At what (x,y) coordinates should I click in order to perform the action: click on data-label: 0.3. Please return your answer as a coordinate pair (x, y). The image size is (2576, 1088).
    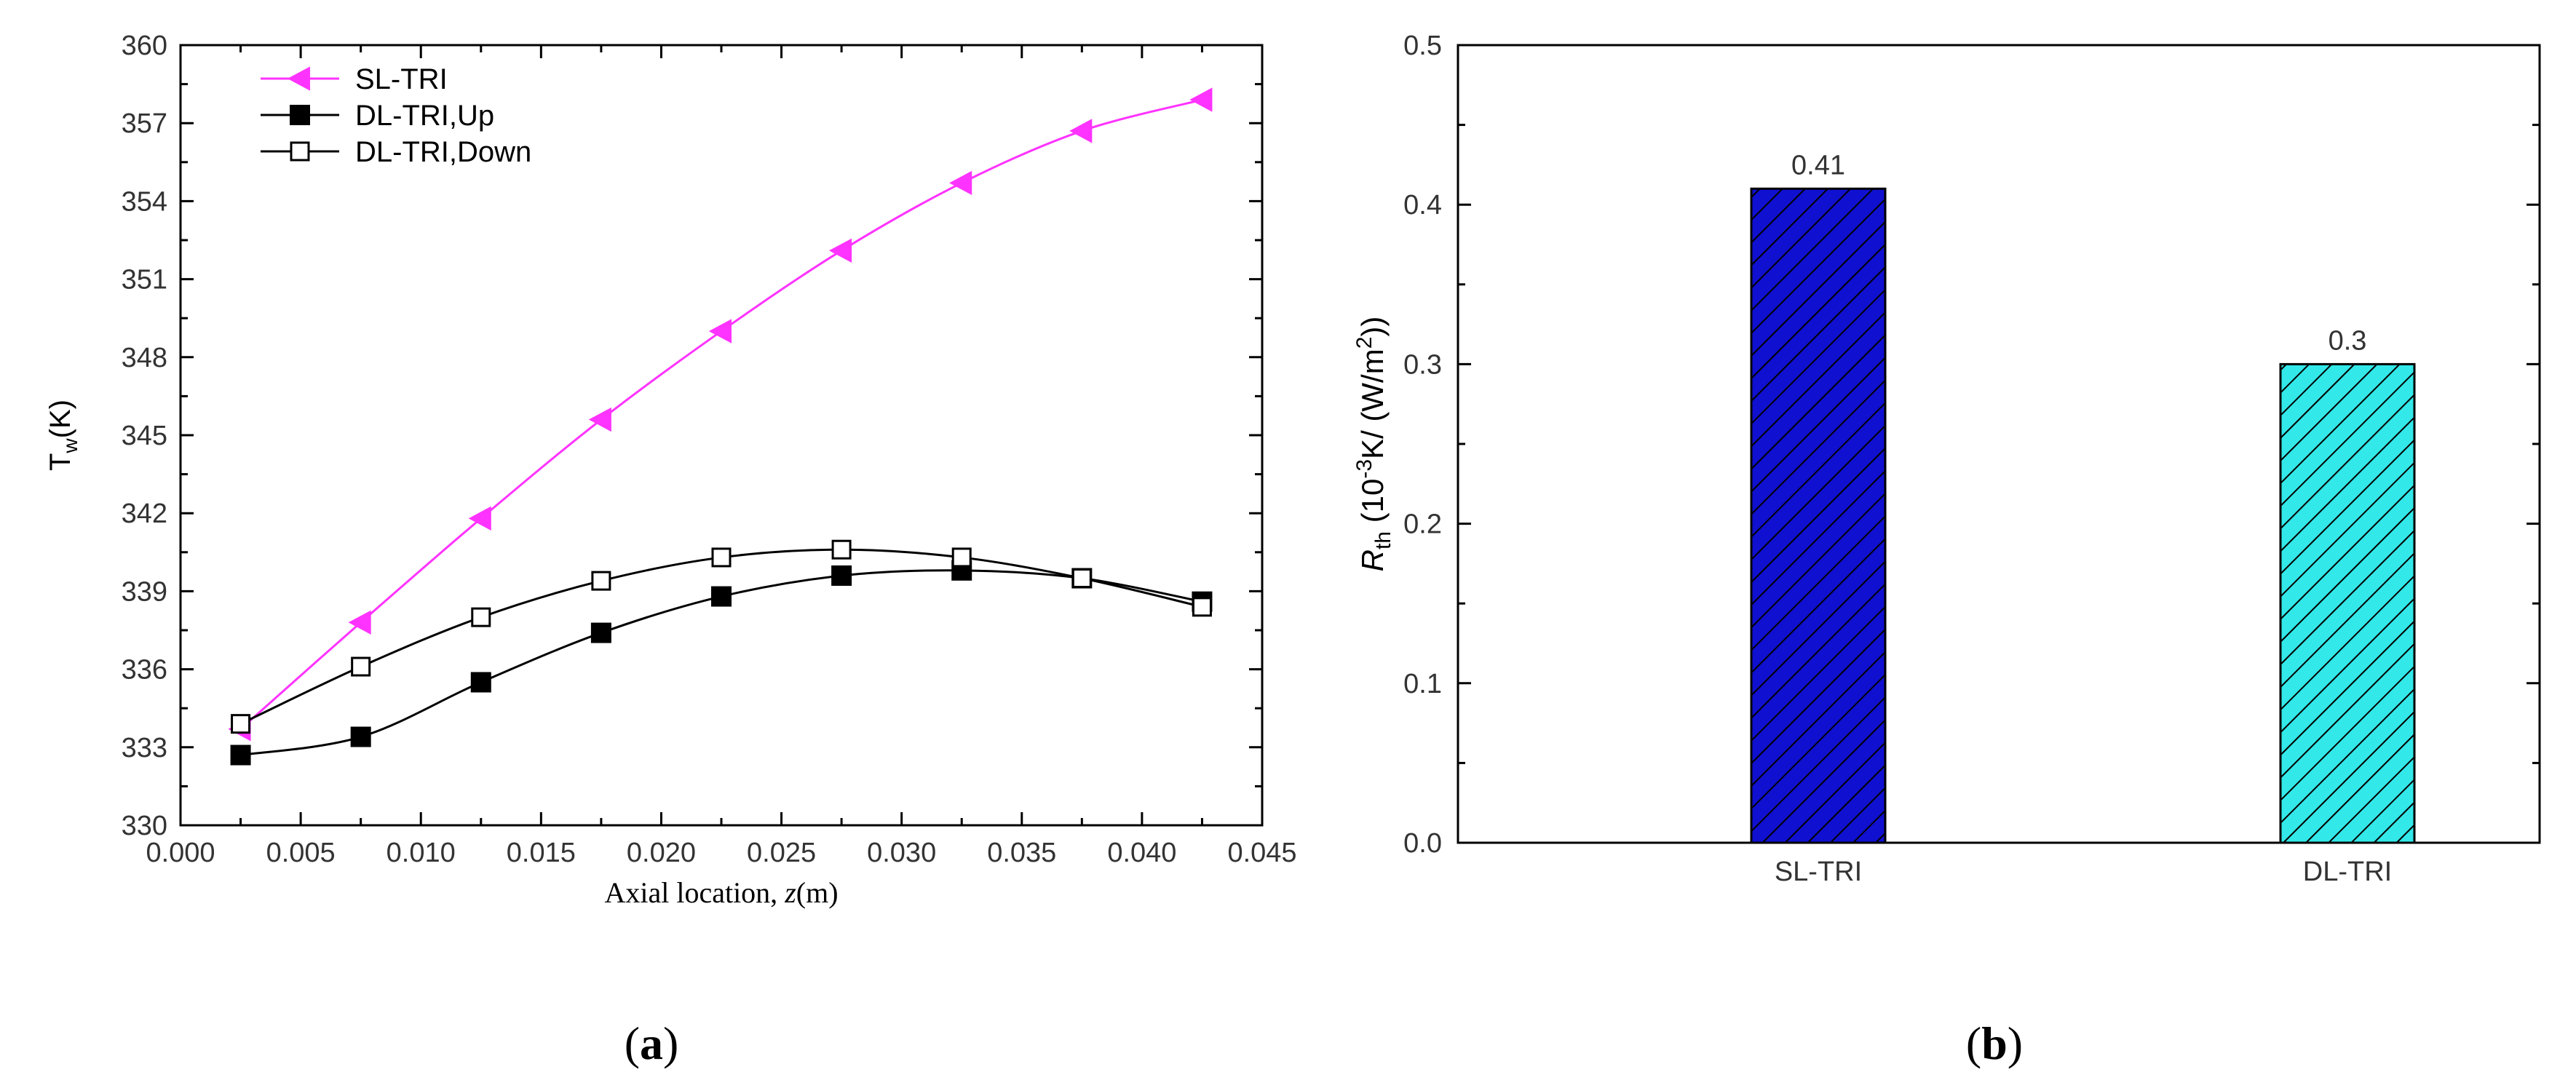
    Looking at the image, I should click on (2348, 340).